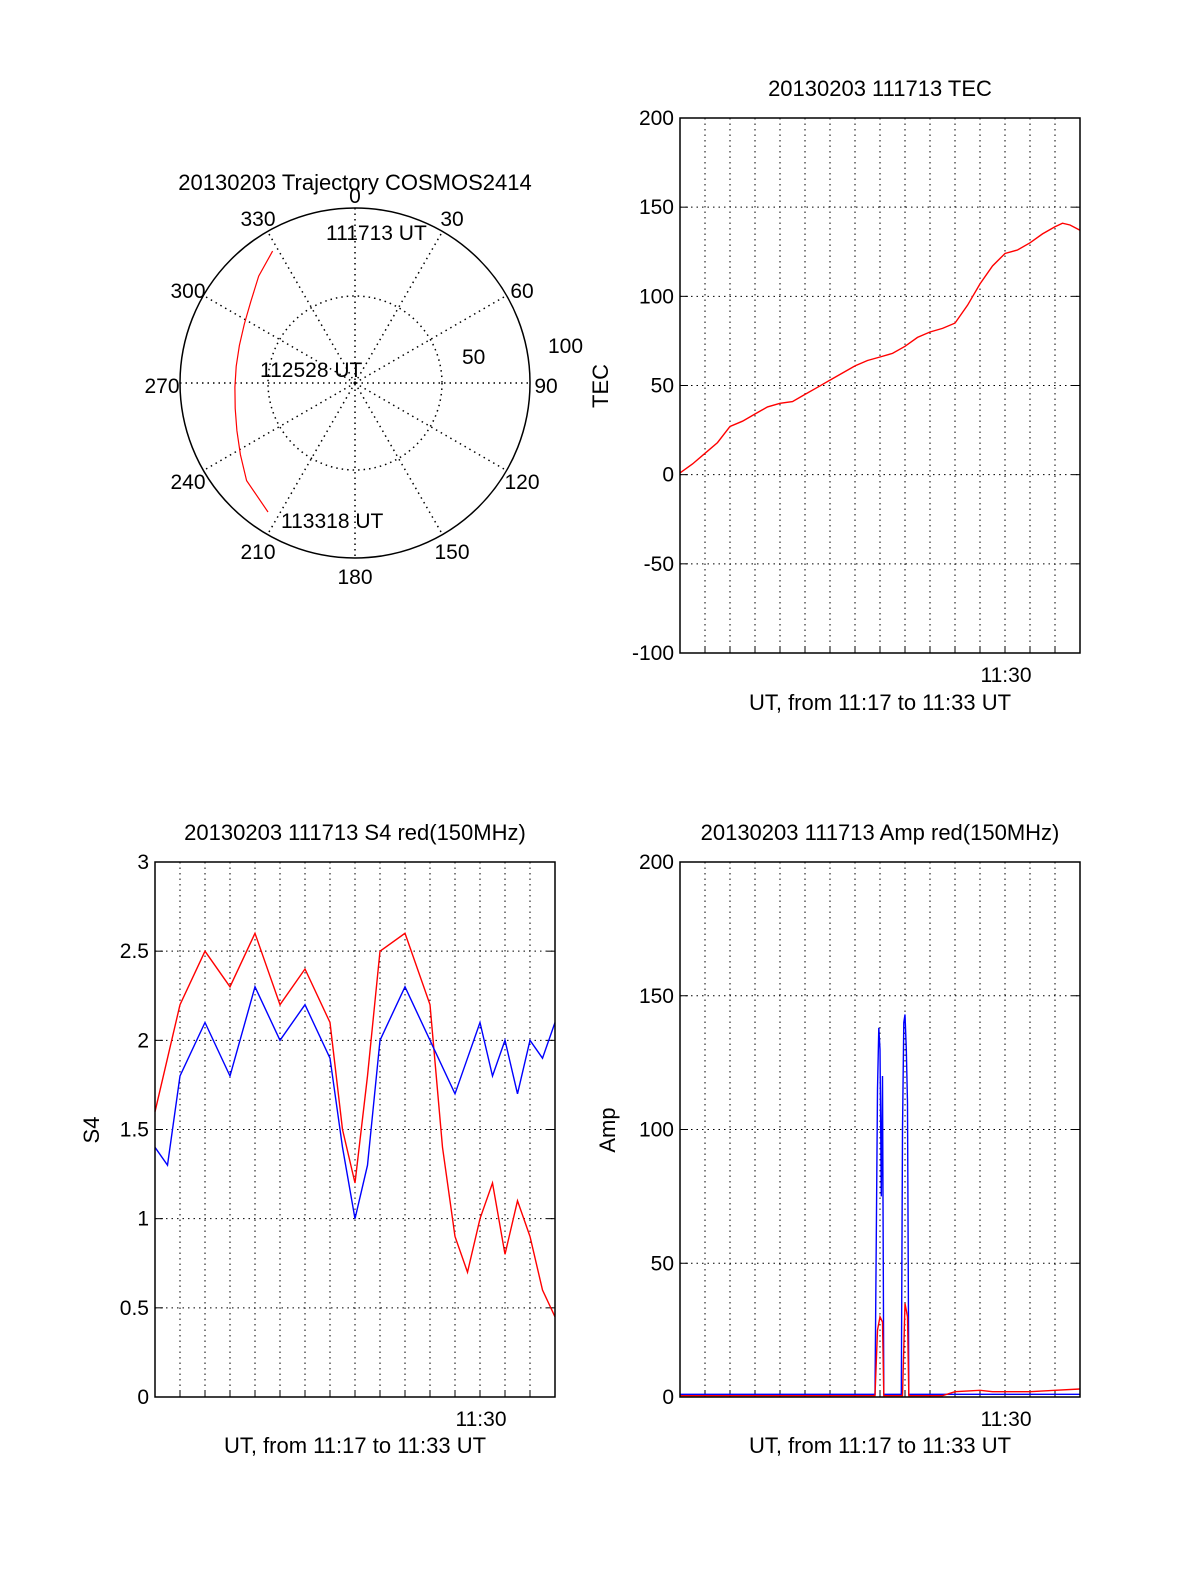 This screenshot has height=1575, width=1200. I want to click on s4-y-ticks: 0 0.5 1 1.5 2 2.5 3, so click(134, 1130).